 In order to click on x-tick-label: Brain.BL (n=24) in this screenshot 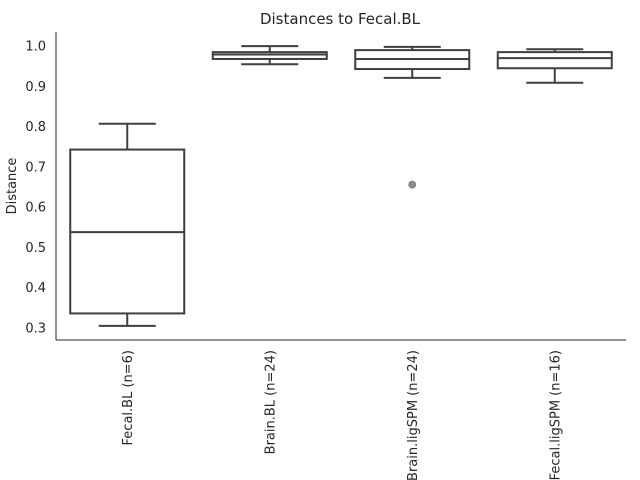, I will do `click(270, 402)`.